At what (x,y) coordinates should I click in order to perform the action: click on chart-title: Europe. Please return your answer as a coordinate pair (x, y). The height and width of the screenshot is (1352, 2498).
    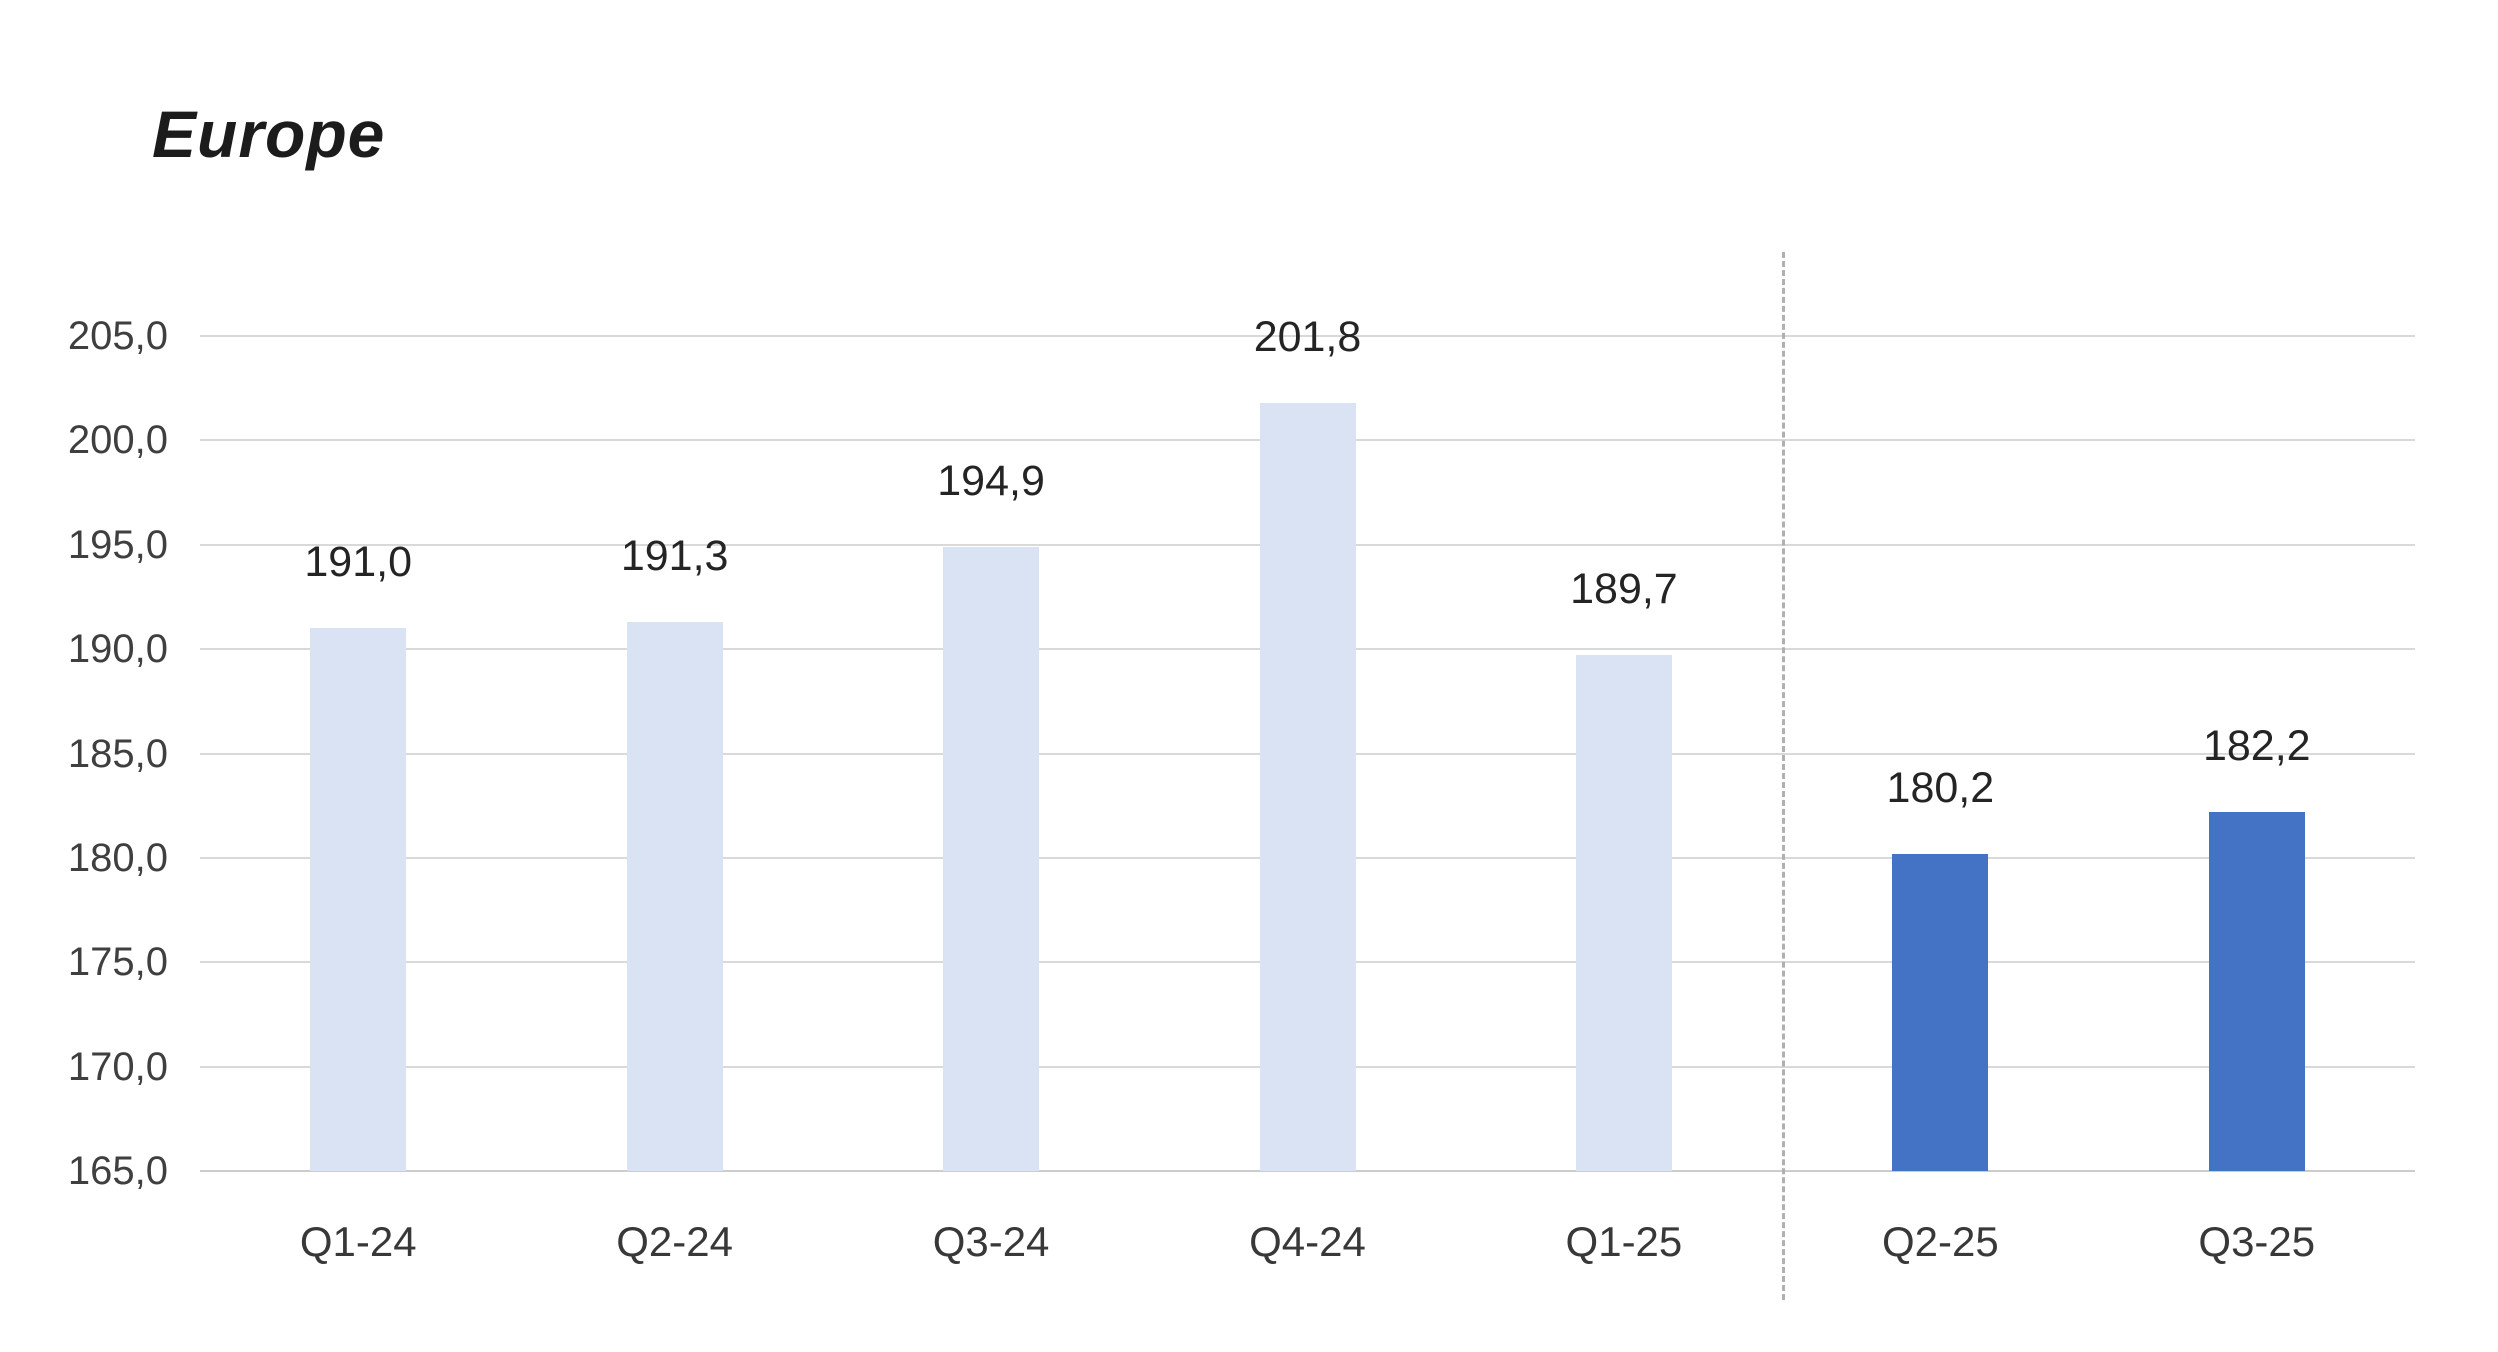
    Looking at the image, I should click on (269, 134).